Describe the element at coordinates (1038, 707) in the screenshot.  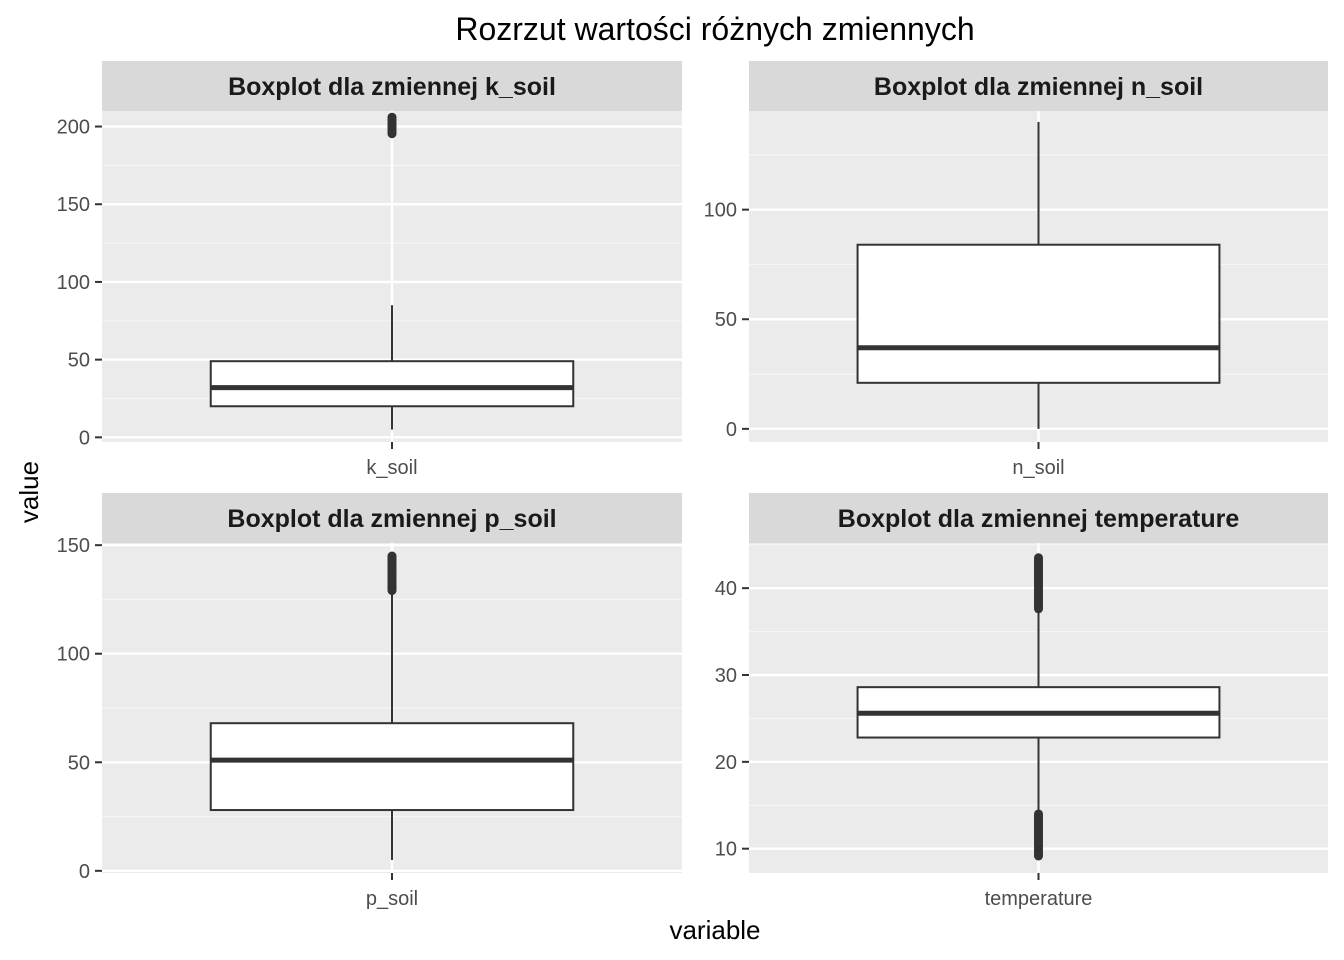
I see `boxplot-temperature` at that location.